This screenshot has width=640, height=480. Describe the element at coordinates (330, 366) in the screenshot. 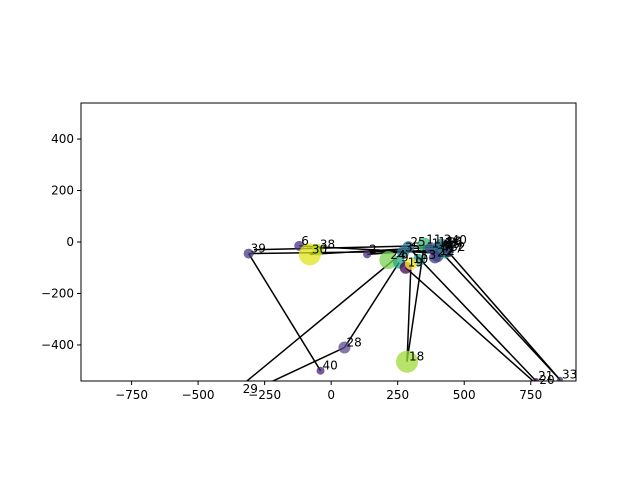

I see `point-label-28: 40` at that location.